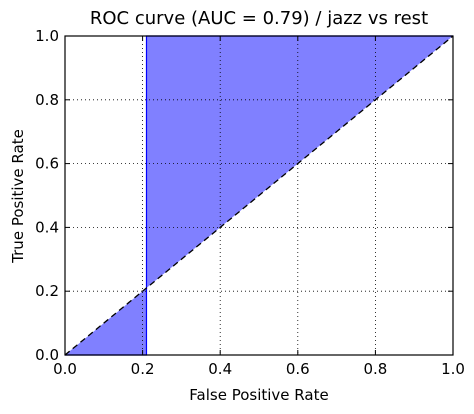 The image size is (474, 414). I want to click on x-tick-label: 0.6, so click(298, 369).